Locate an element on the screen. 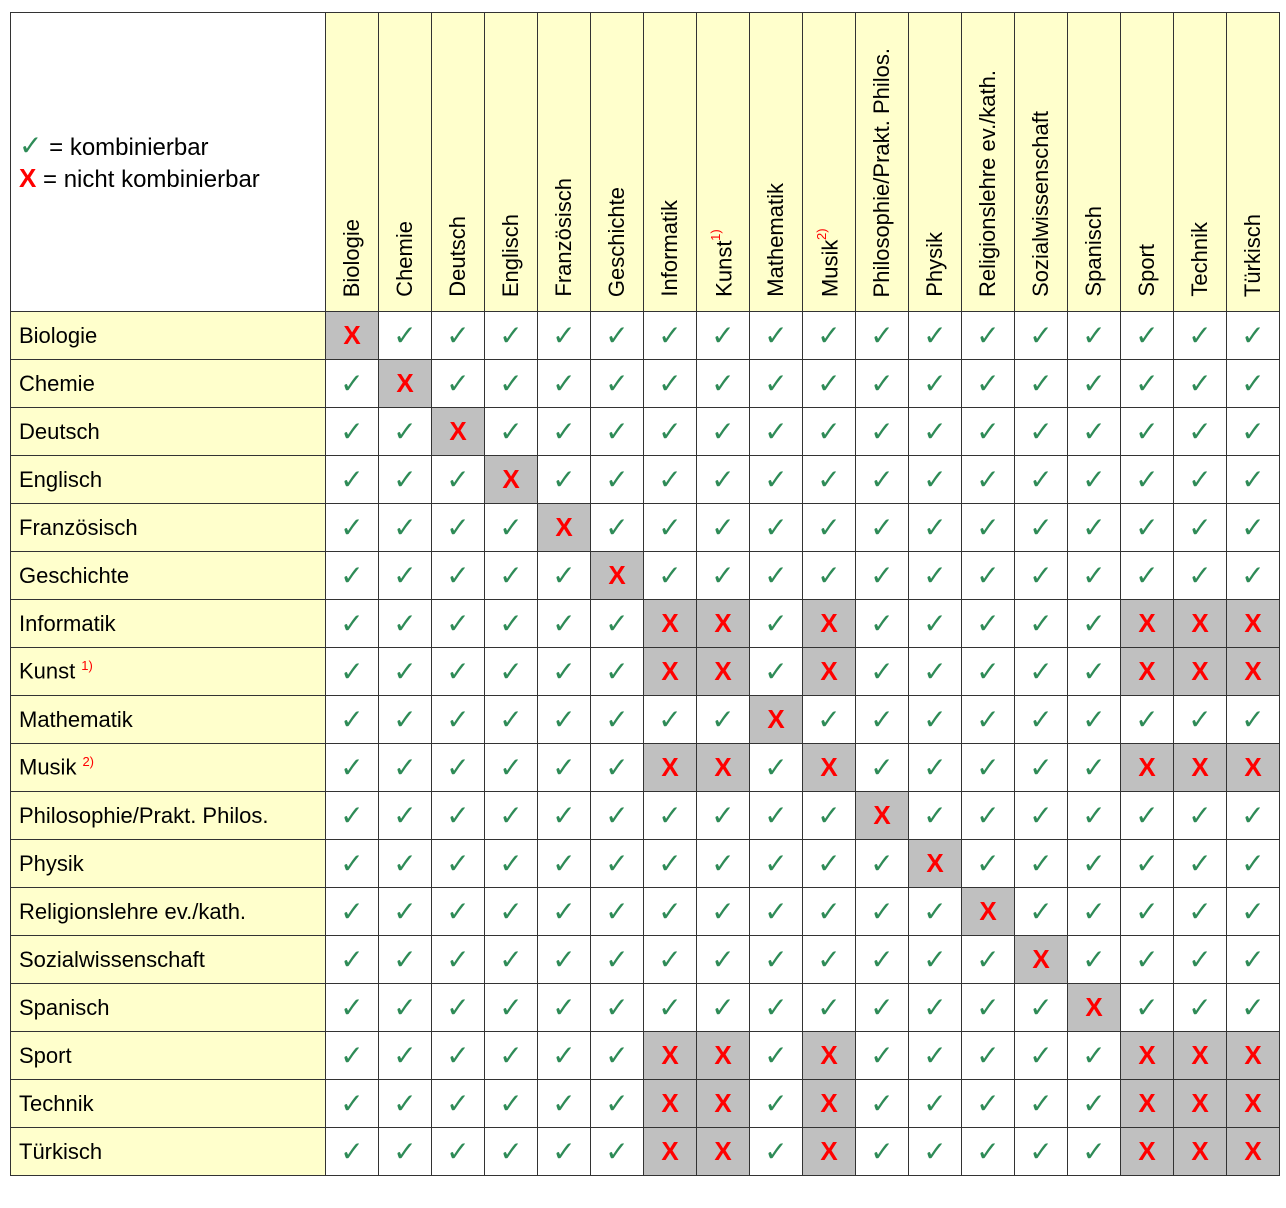  row-header: Deutsch is located at coordinates (168, 431).